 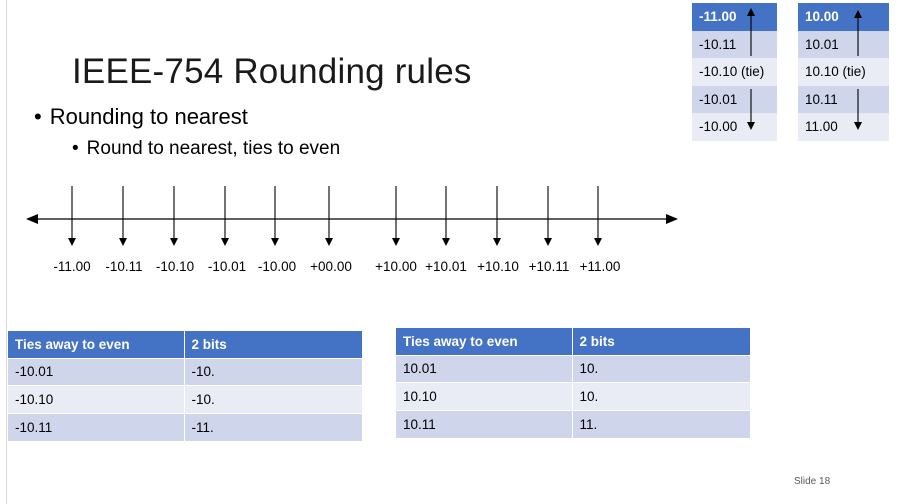 I want to click on axis-left-arrowhead, so click(x=32, y=219).